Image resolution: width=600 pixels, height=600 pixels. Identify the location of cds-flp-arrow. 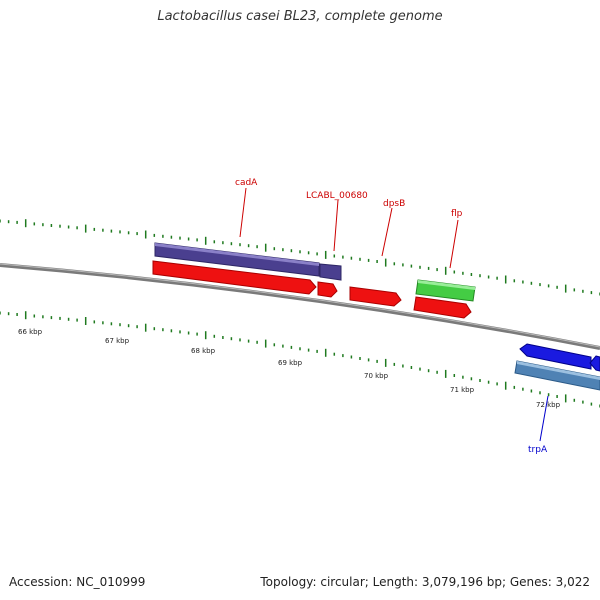
(442, 307).